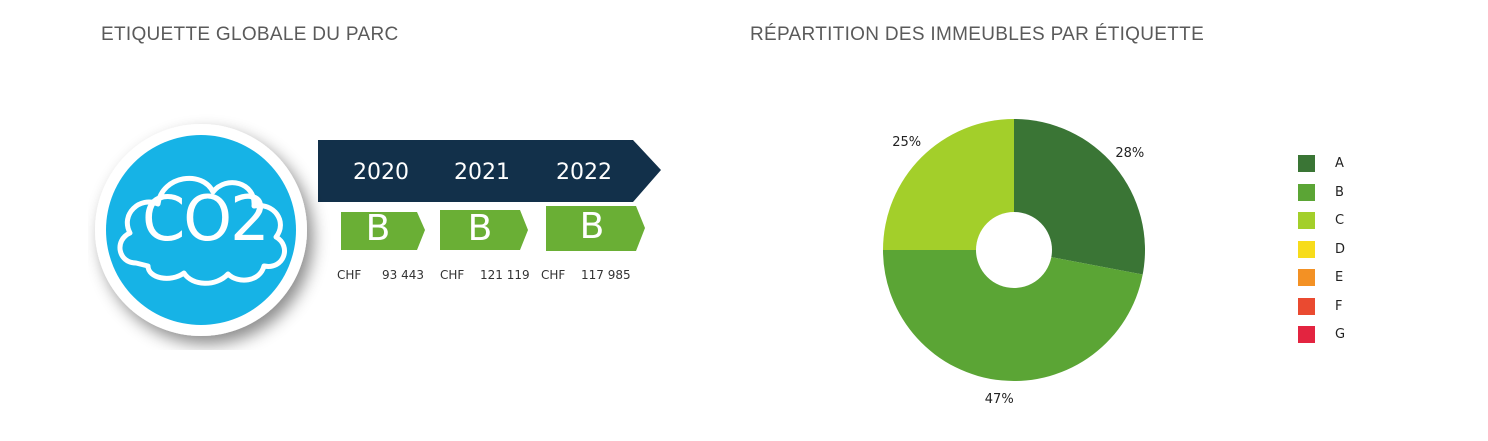  I want to click on amount-2021: 121 119, so click(505, 275).